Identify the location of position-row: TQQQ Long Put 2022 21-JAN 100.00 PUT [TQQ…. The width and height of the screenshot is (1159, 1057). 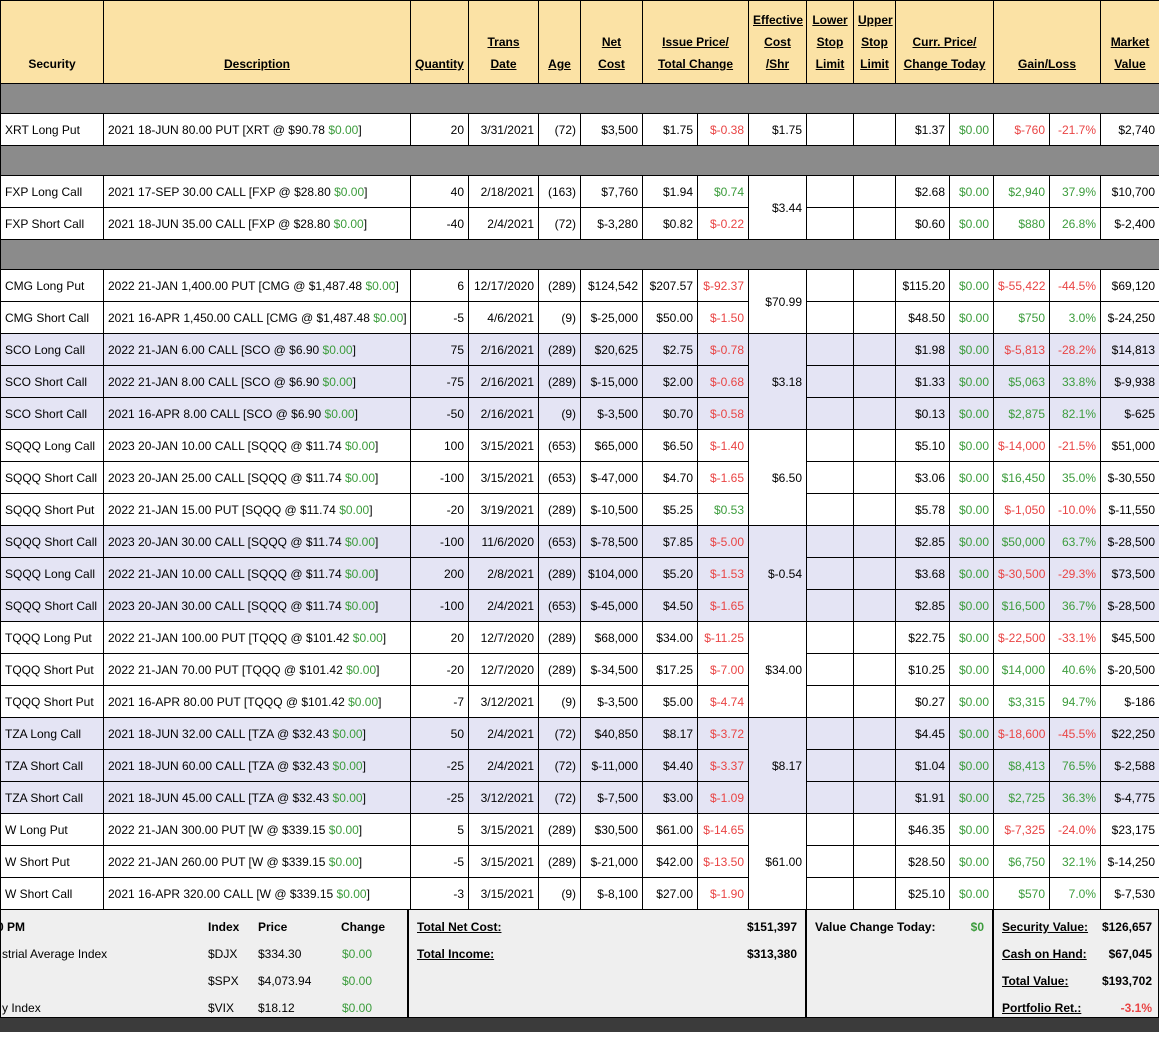
(579, 669).